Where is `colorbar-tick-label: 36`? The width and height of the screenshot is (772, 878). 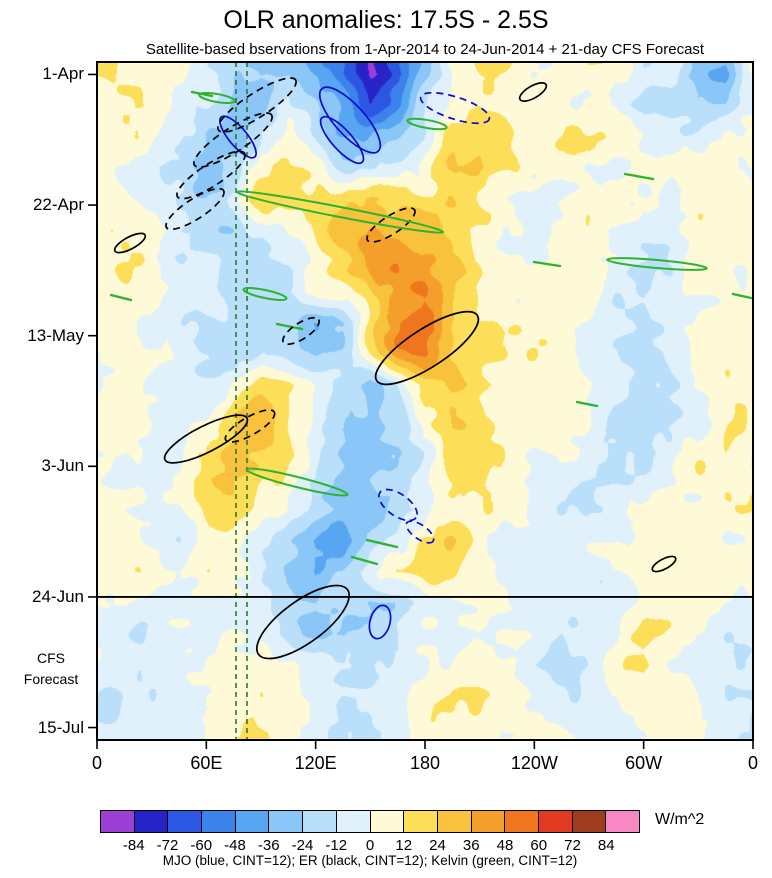 colorbar-tick-label: 36 is located at coordinates (471, 845).